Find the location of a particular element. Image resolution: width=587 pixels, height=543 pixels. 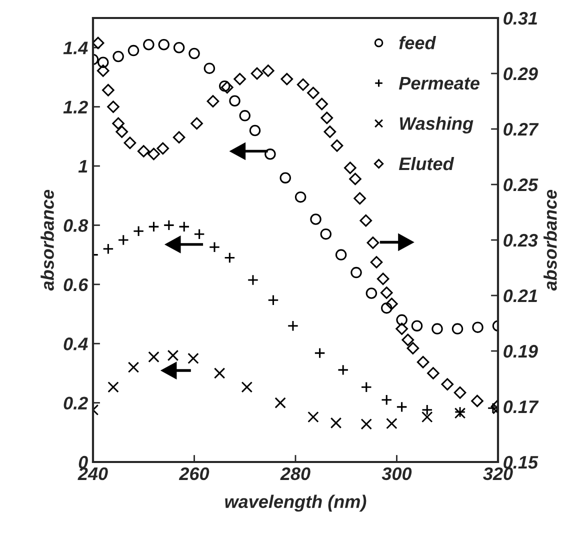

legend-label: Eluted is located at coordinates (426, 163).